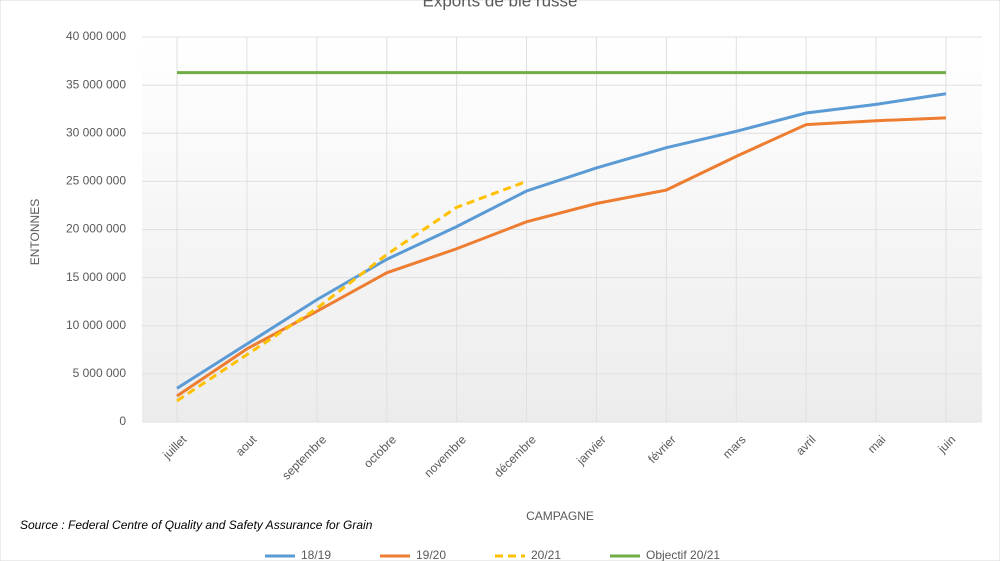 The height and width of the screenshot is (561, 1000). Describe the element at coordinates (96, 181) in the screenshot. I see `y-tick-label: 25 000 000` at that location.